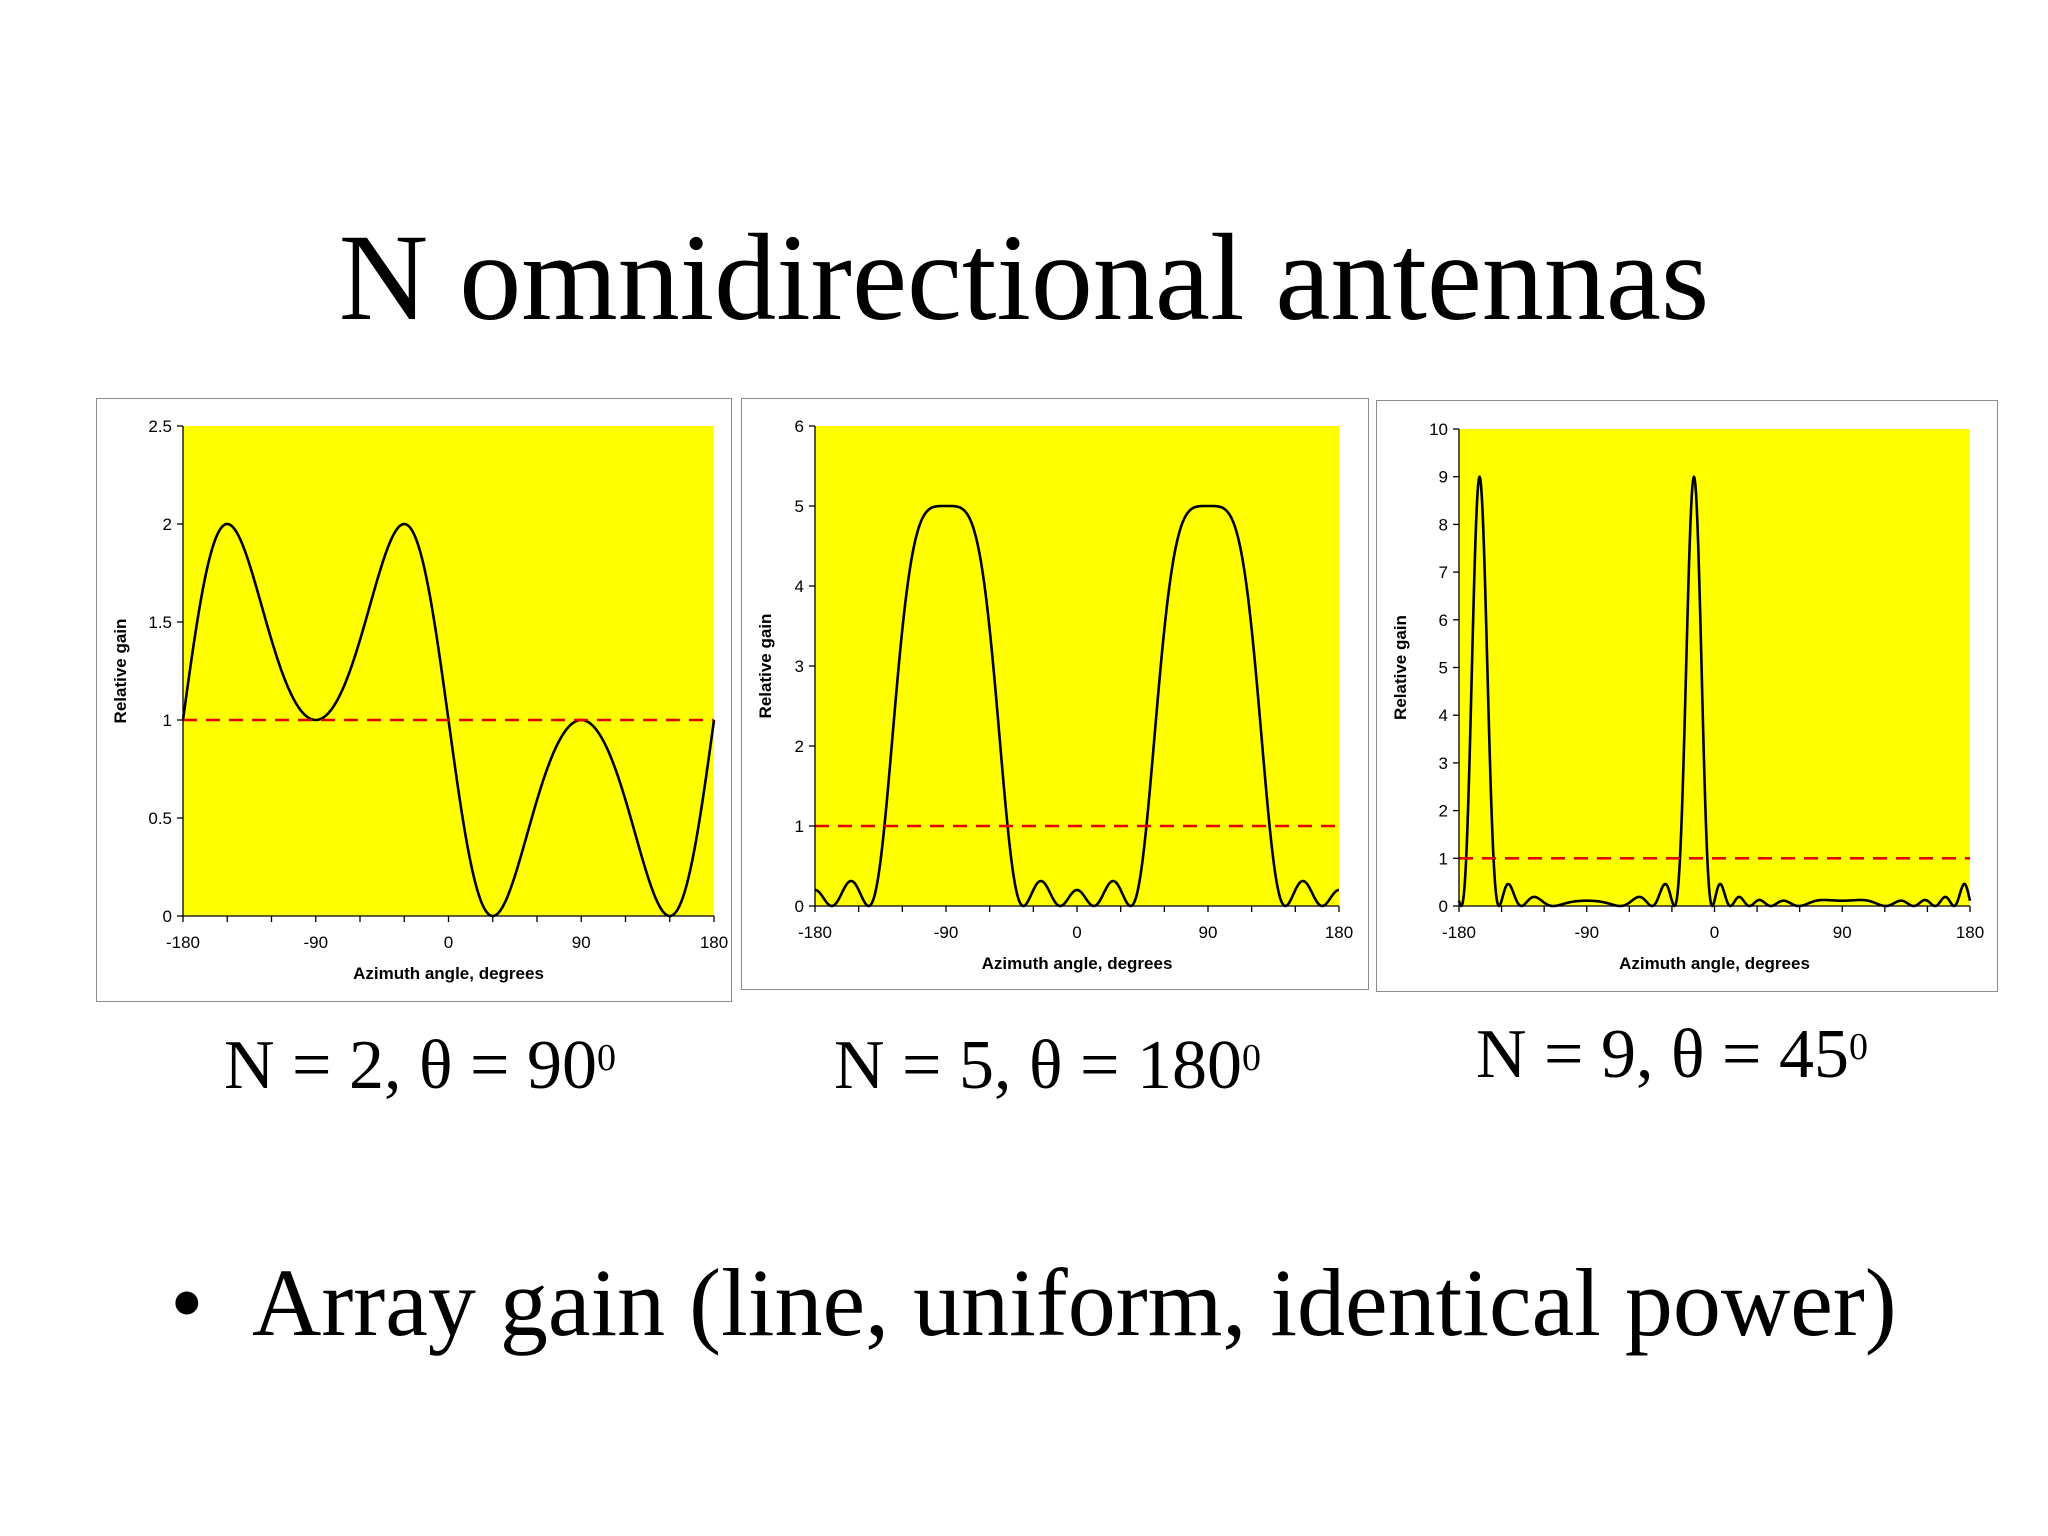 This screenshot has height=1536, width=2048. What do you see at coordinates (1038, 1065) in the screenshot?
I see `caption-n5-text: N = 5, θ = 180` at bounding box center [1038, 1065].